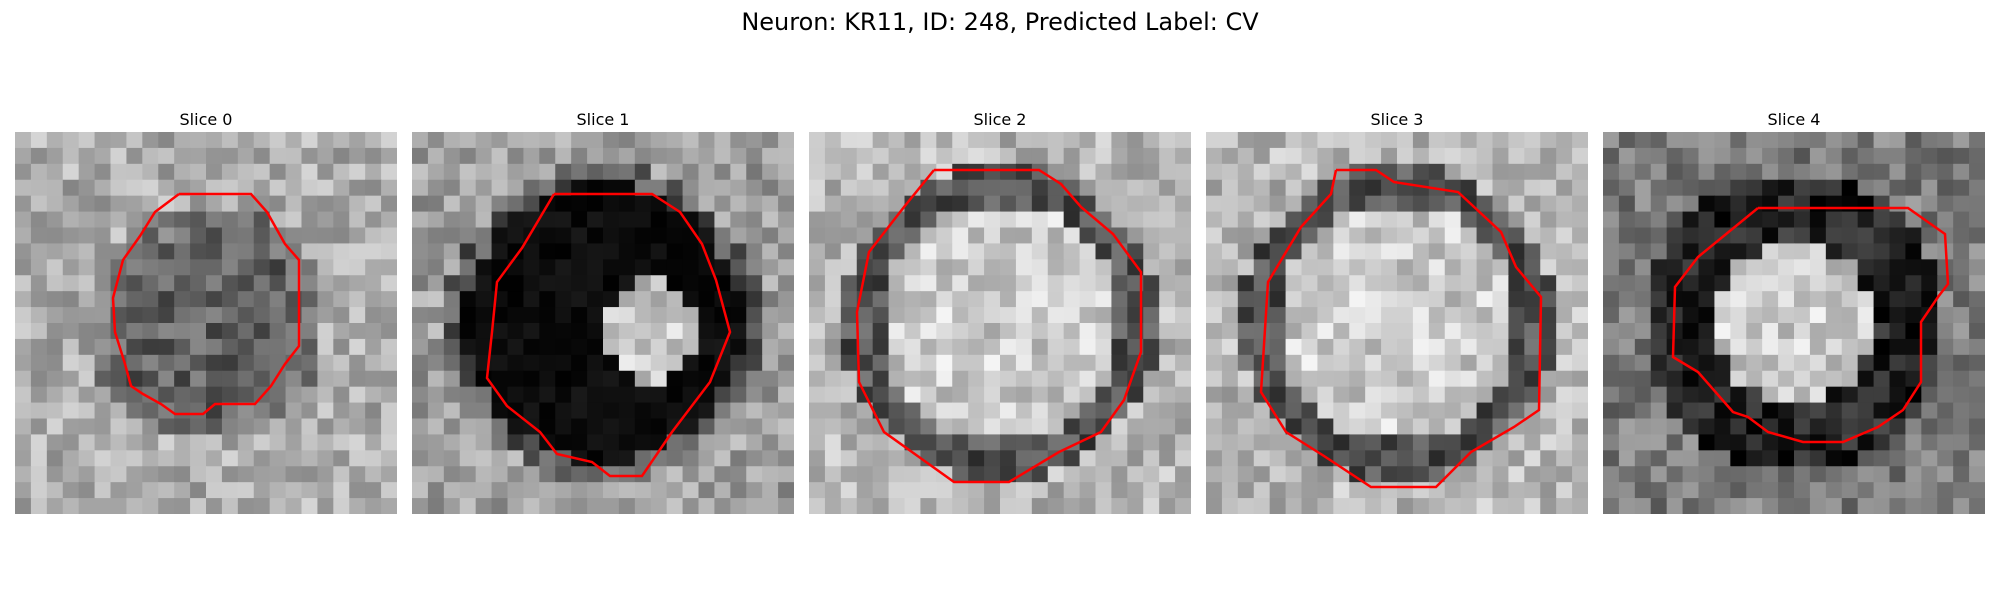 The height and width of the screenshot is (600, 2000). What do you see at coordinates (603, 119) in the screenshot?
I see `slice-title-1: Slice 1` at bounding box center [603, 119].